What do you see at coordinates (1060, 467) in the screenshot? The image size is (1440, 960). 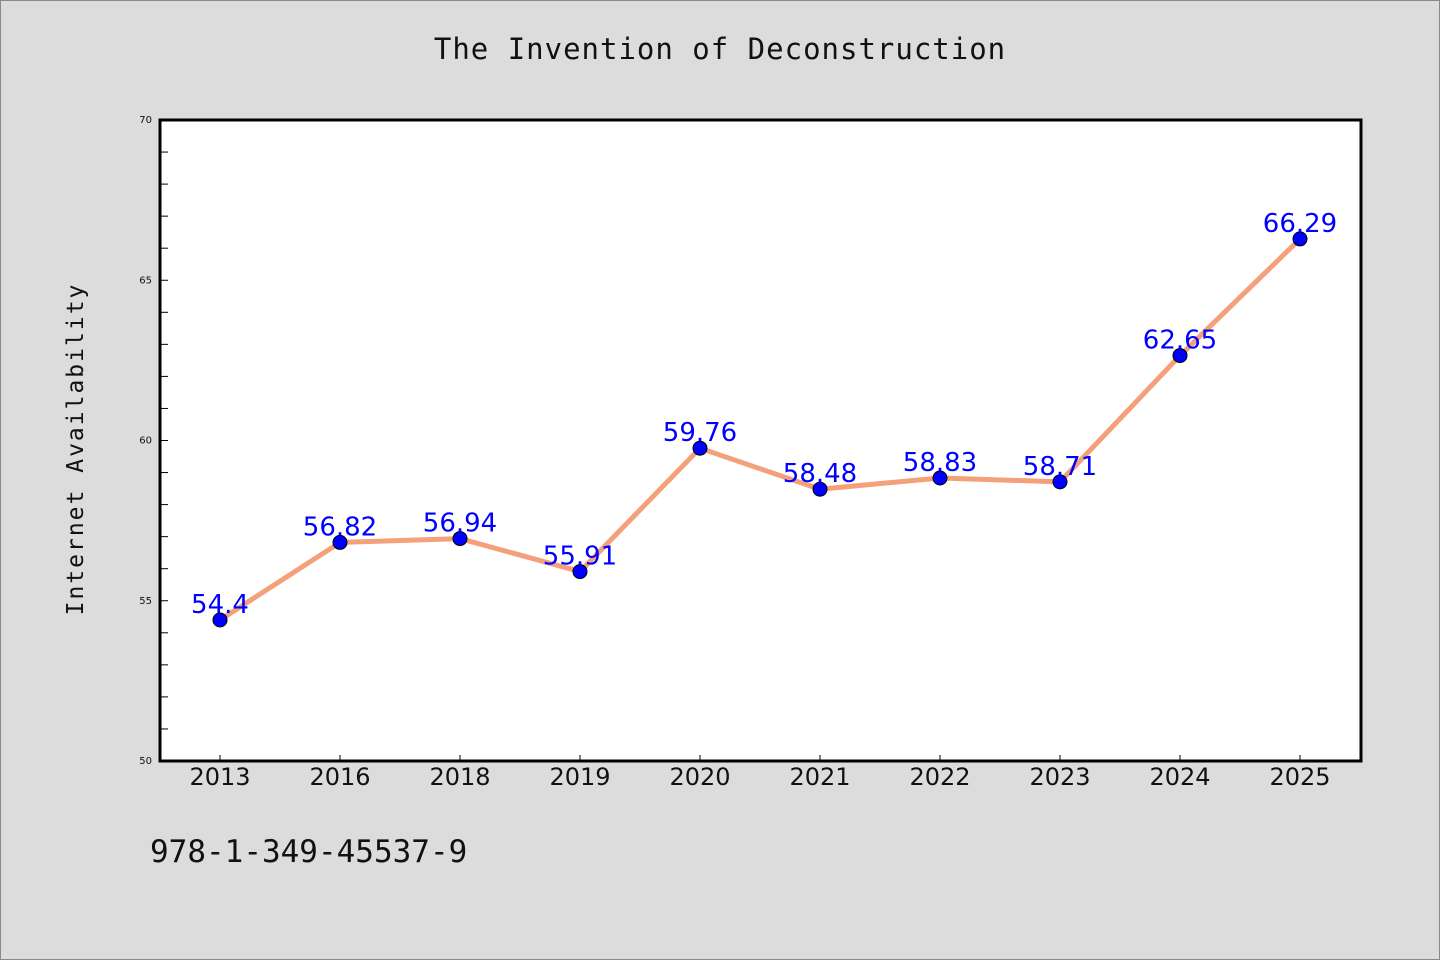 I see `data-label: 58.71` at bounding box center [1060, 467].